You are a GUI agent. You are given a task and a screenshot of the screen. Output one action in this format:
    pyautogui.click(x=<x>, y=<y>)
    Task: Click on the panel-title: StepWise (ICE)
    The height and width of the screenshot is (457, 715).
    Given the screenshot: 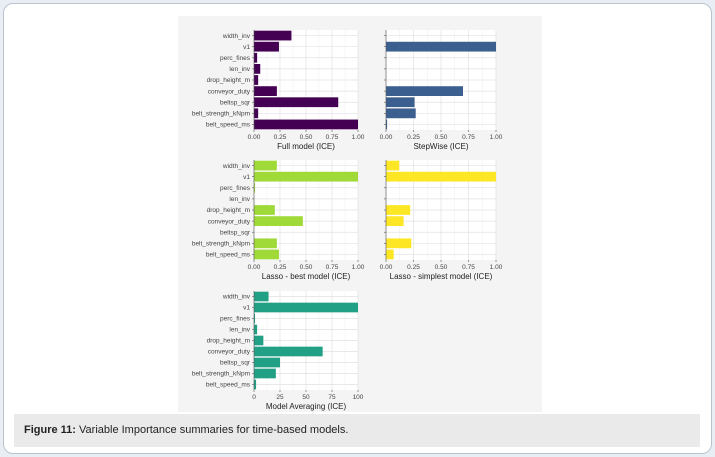 What is the action you would take?
    pyautogui.click(x=440, y=146)
    